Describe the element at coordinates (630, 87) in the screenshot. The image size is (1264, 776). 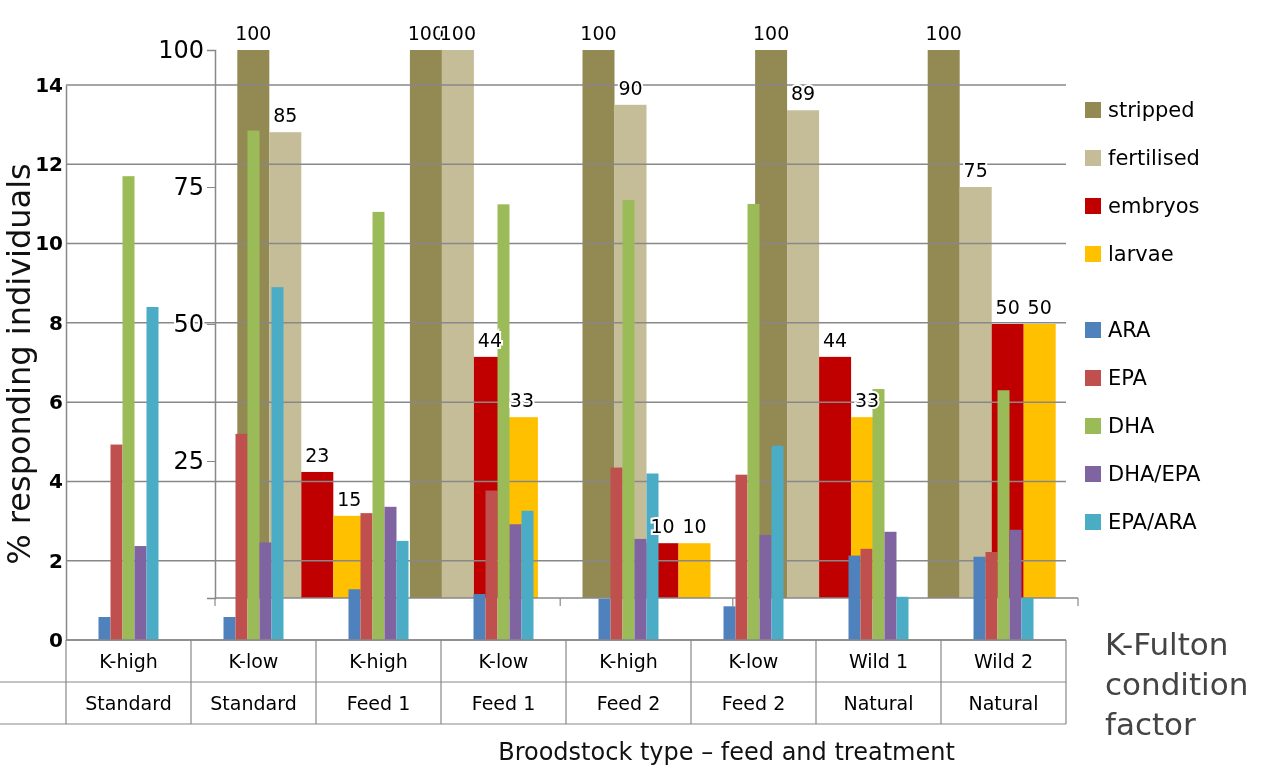
I see `data-label: 90` at that location.